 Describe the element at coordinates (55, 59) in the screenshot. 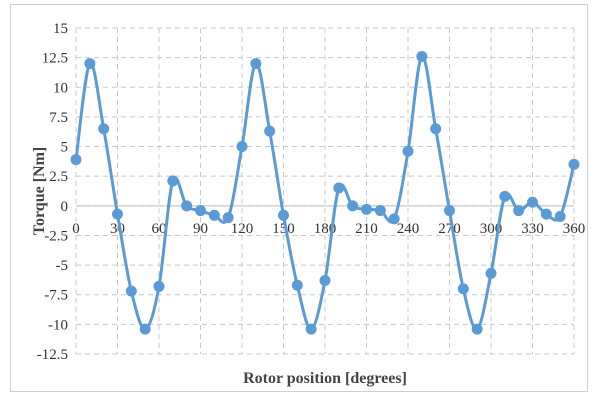

I see `y-tick-label: 12.5` at that location.